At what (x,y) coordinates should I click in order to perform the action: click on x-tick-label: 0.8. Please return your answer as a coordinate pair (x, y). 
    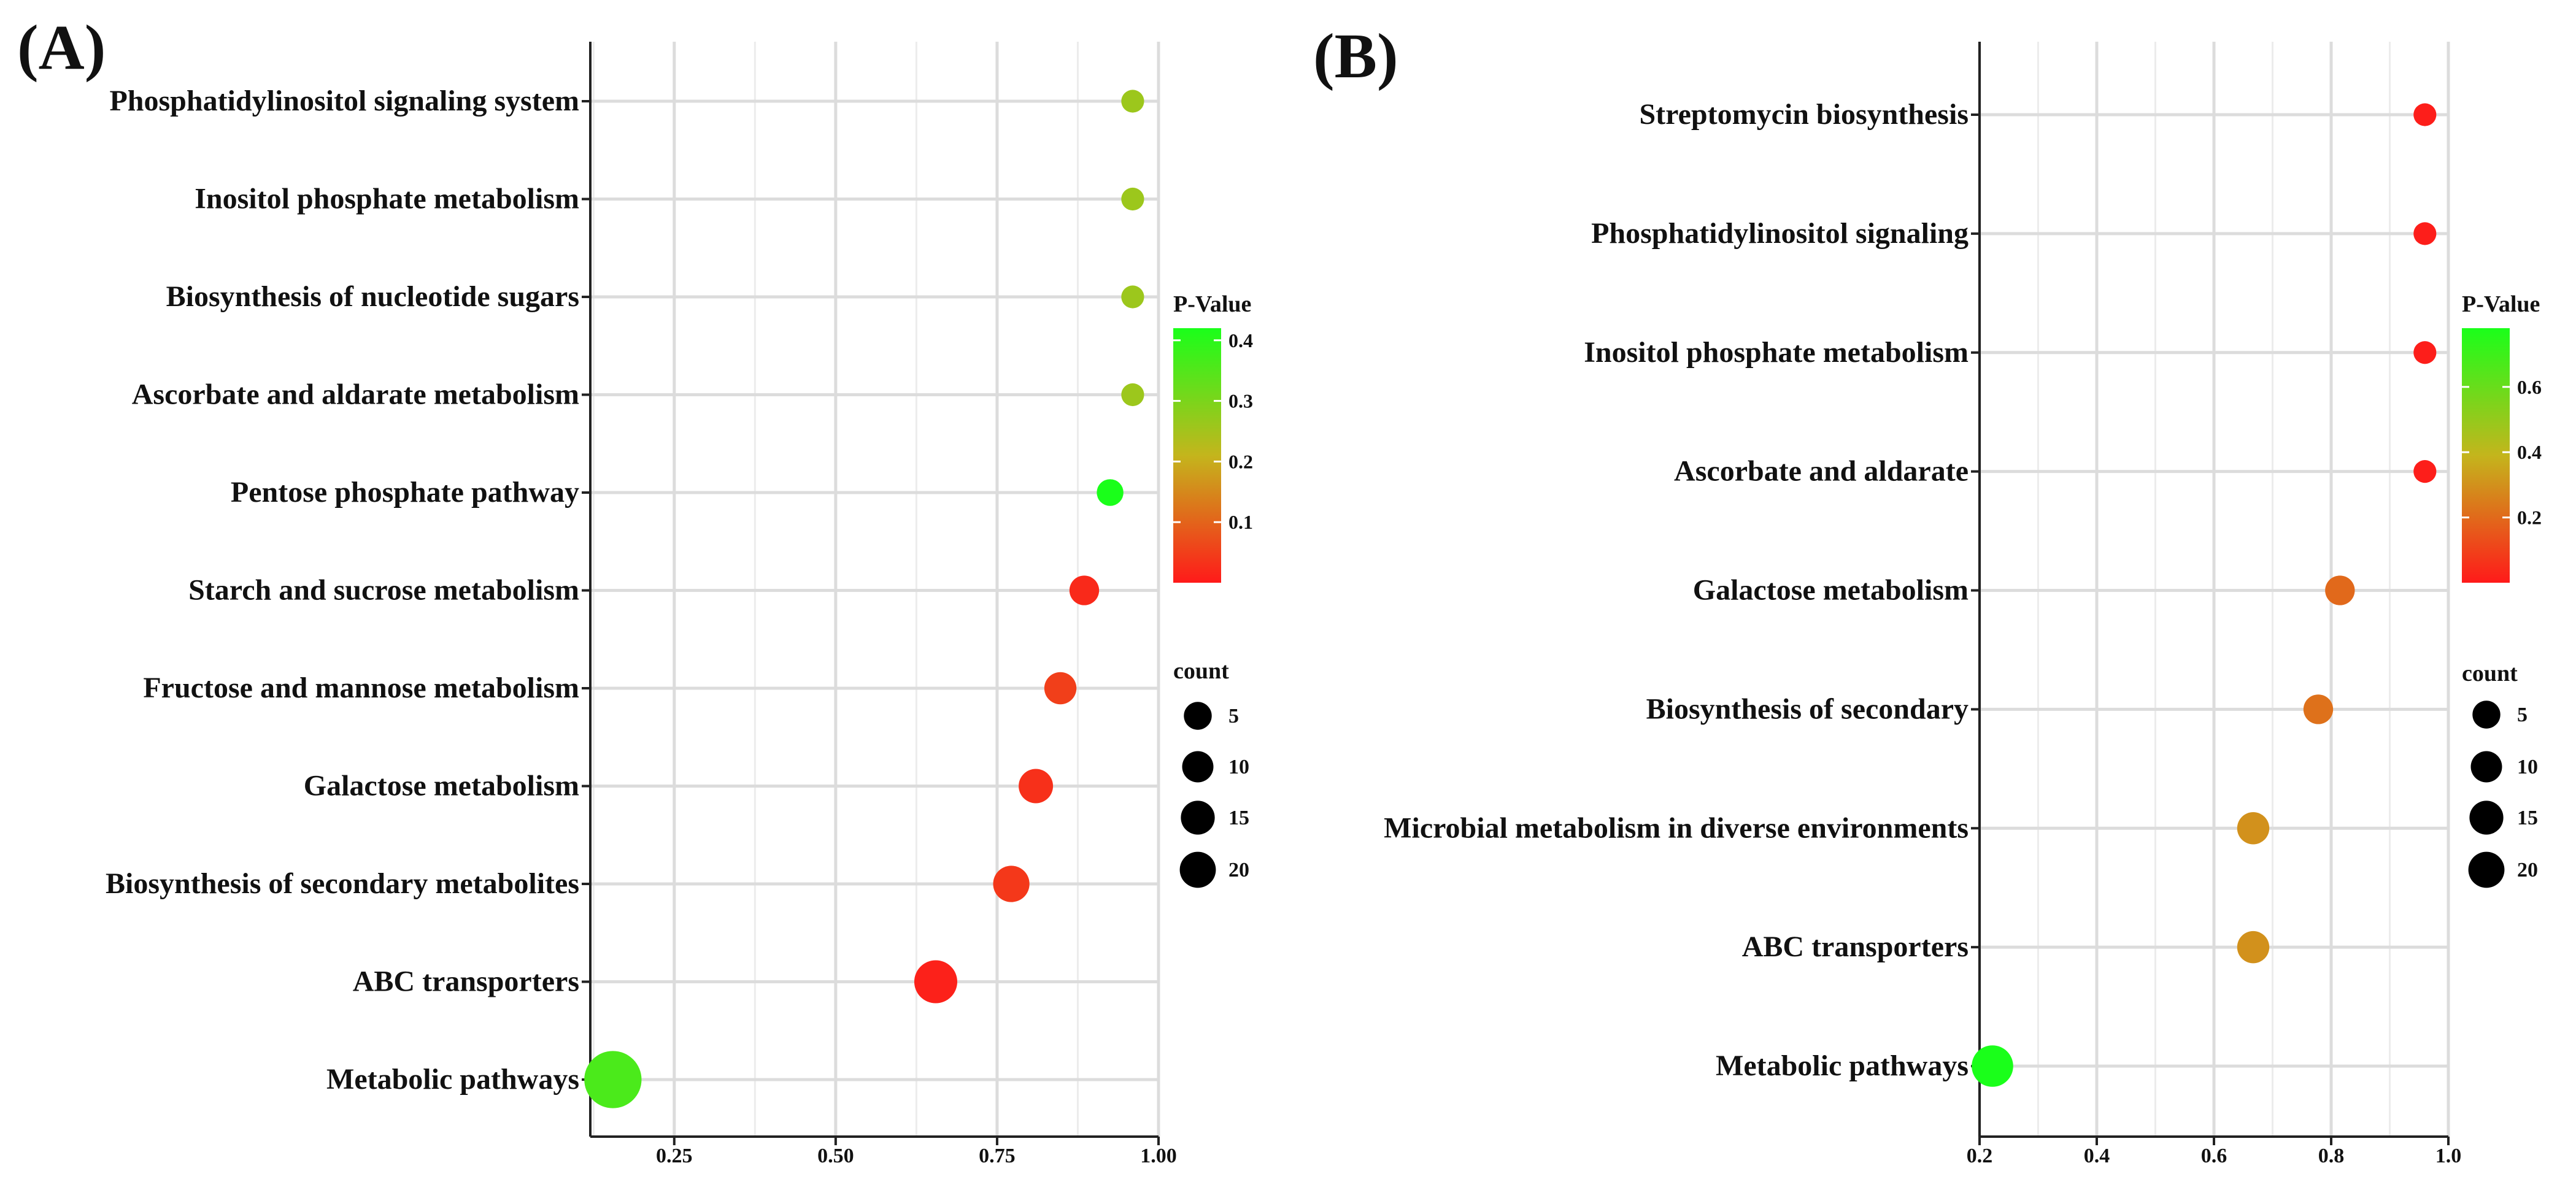
    Looking at the image, I should click on (2331, 1156).